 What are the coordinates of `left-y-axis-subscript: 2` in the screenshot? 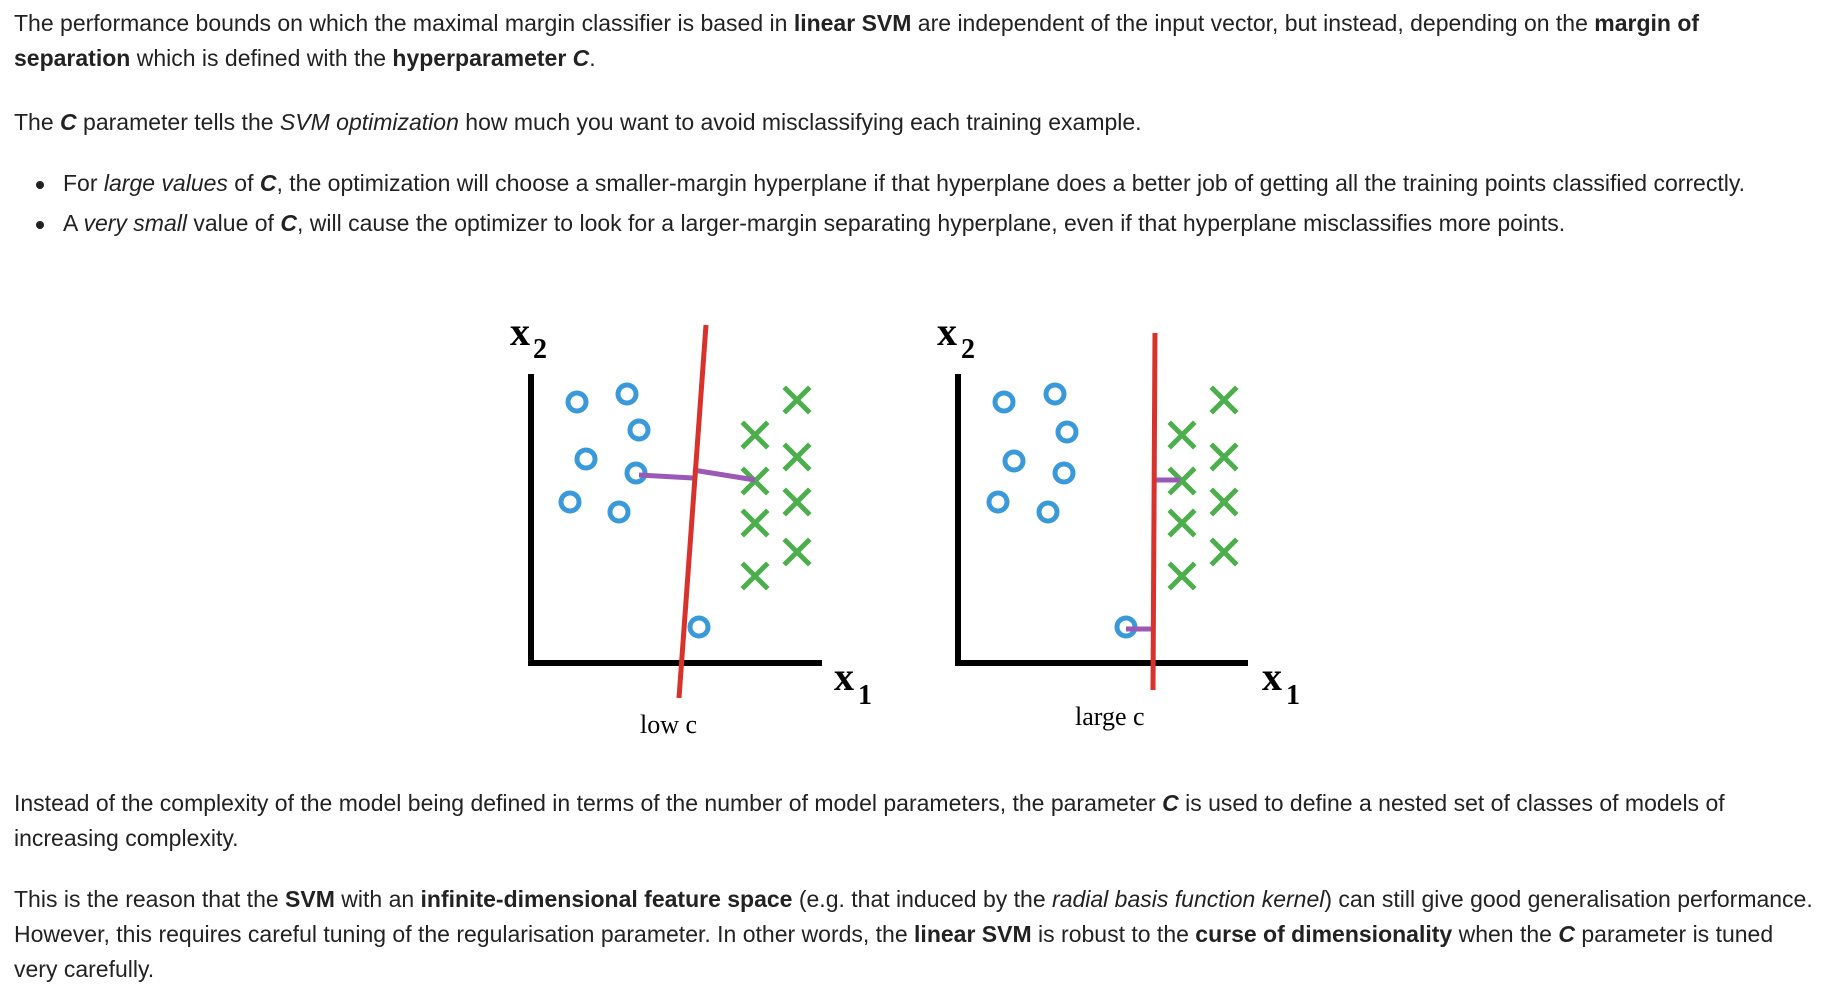 It's located at (540, 349).